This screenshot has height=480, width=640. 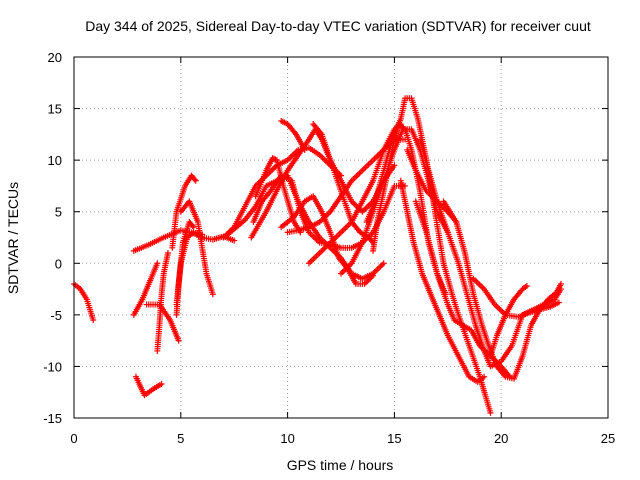 What do you see at coordinates (52, 238) in the screenshot?
I see `y-tick-labels: -15 -10 -5 0 5 10 15 20` at bounding box center [52, 238].